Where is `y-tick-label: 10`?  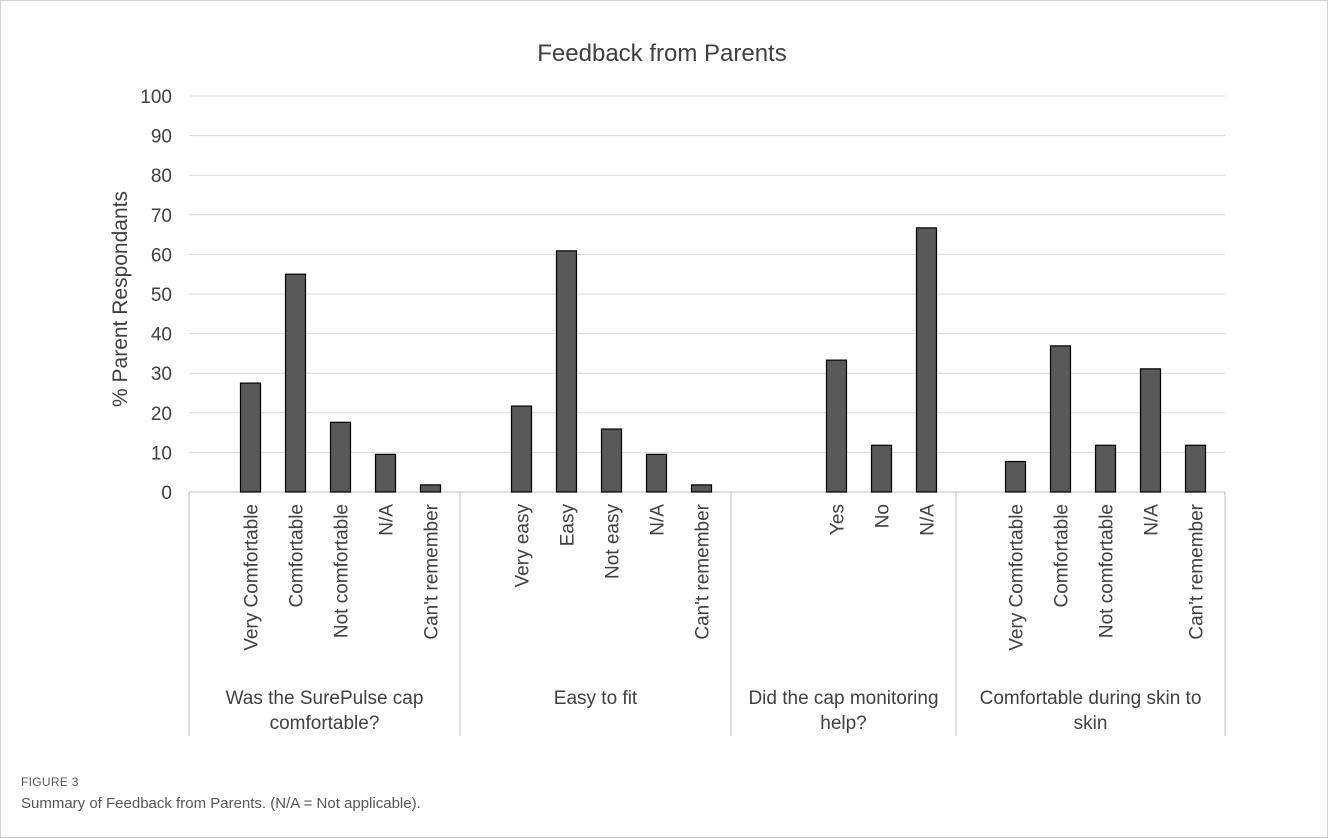
y-tick-label: 10 is located at coordinates (161, 453).